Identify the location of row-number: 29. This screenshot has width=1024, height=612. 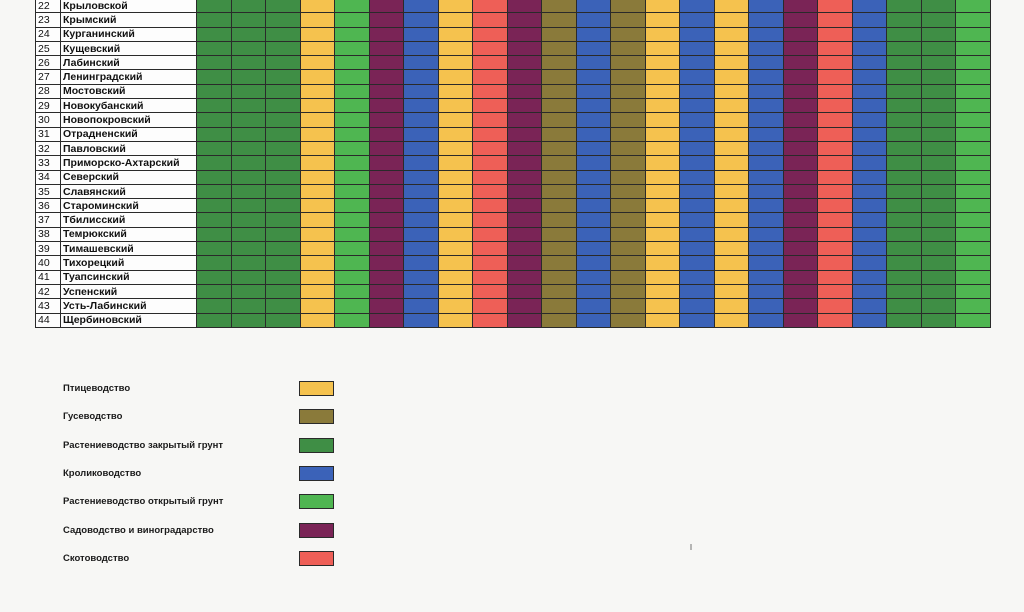
(48, 106).